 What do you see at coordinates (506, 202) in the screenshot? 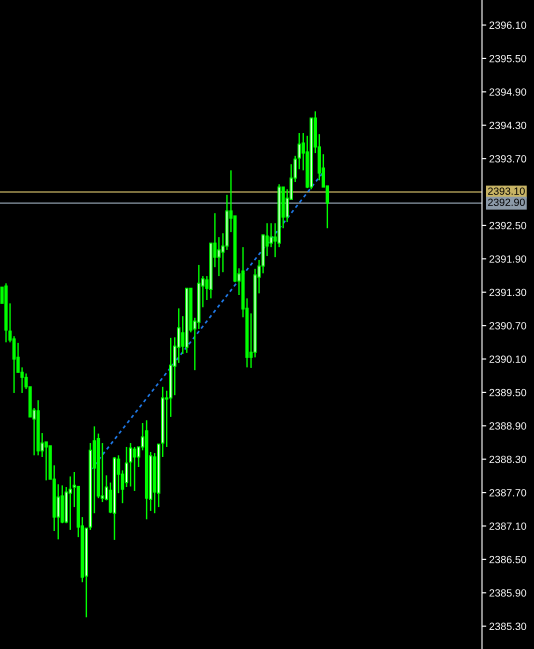
I see `ref-line-label: 2392.90` at bounding box center [506, 202].